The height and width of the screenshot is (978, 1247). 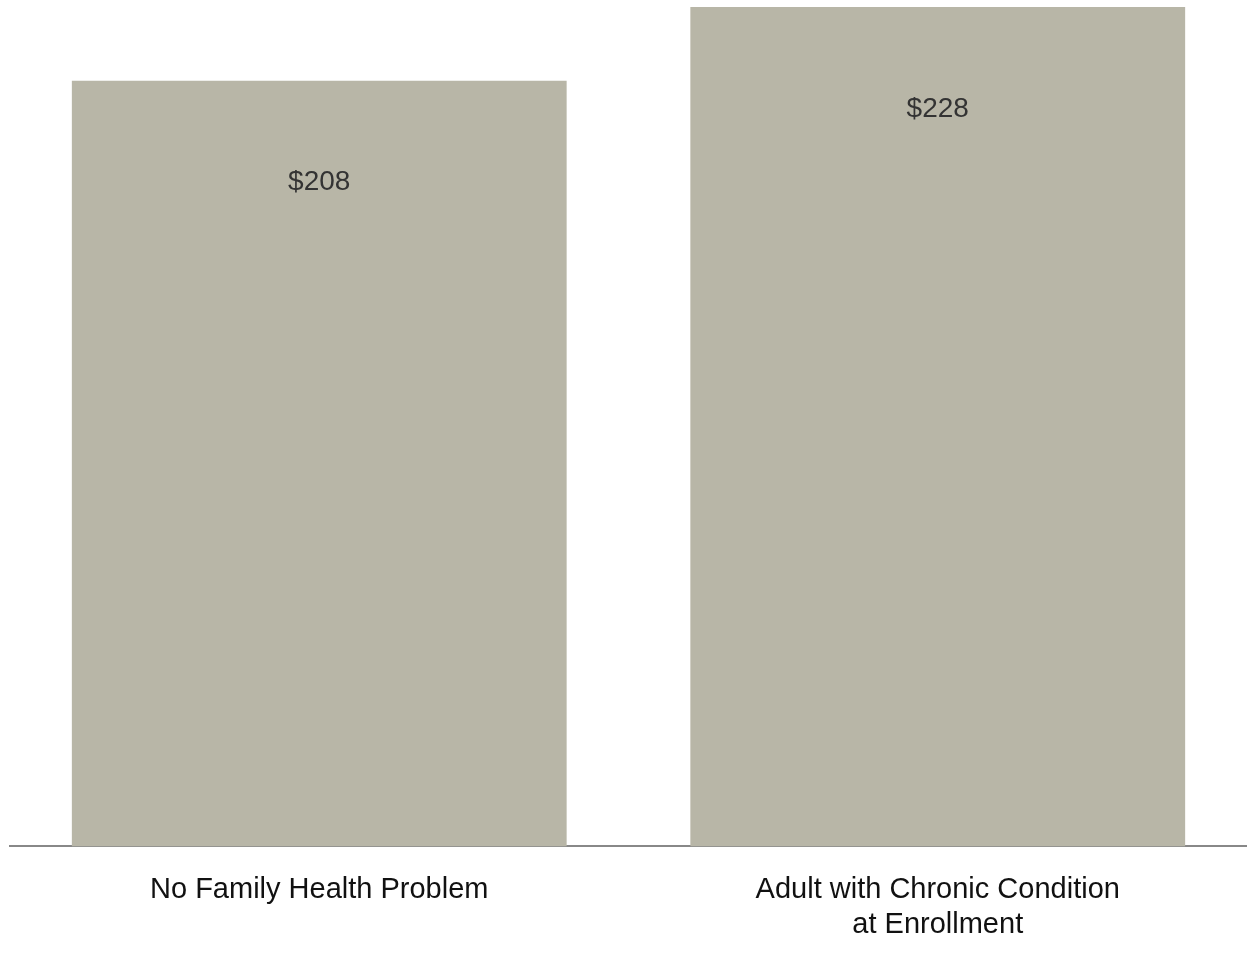 What do you see at coordinates (319, 887) in the screenshot?
I see `x-tick-label: No Family Health Problem` at bounding box center [319, 887].